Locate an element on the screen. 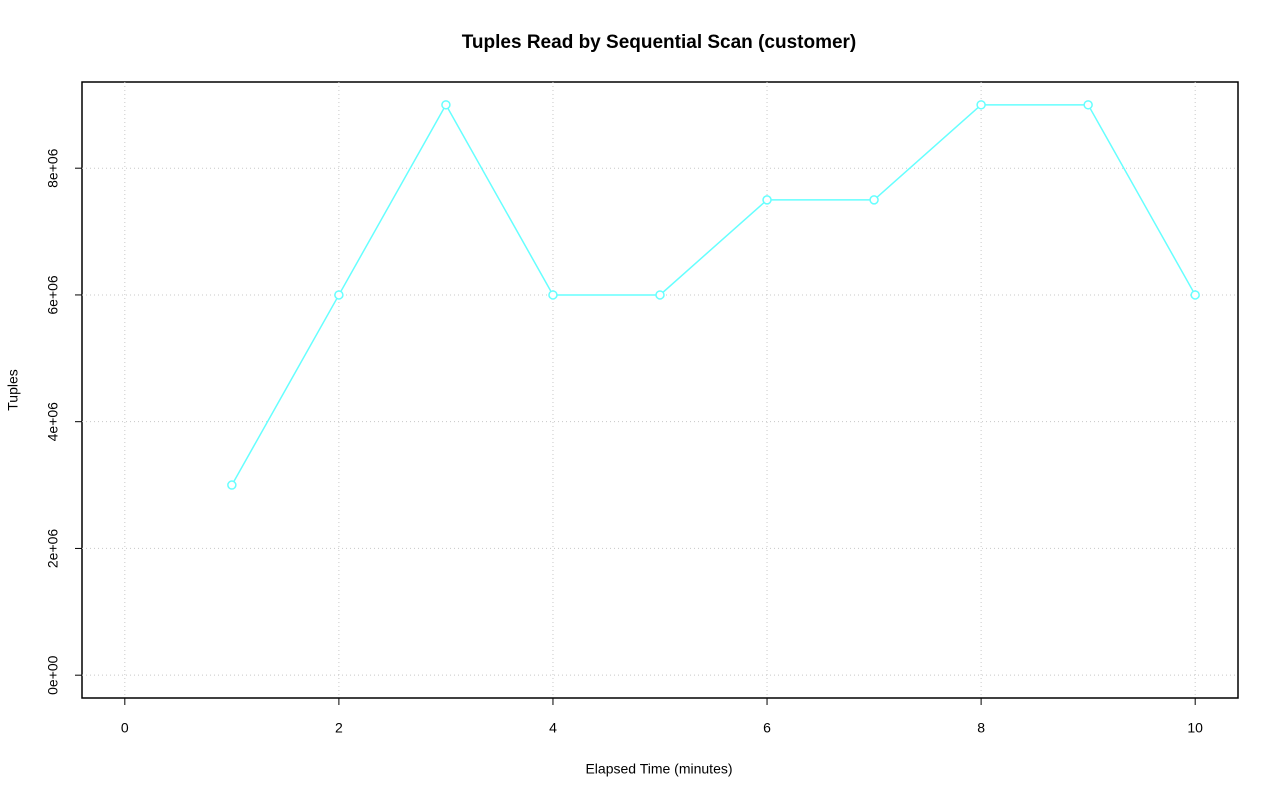  y-axis-label: Tuples is located at coordinates (13, 390).